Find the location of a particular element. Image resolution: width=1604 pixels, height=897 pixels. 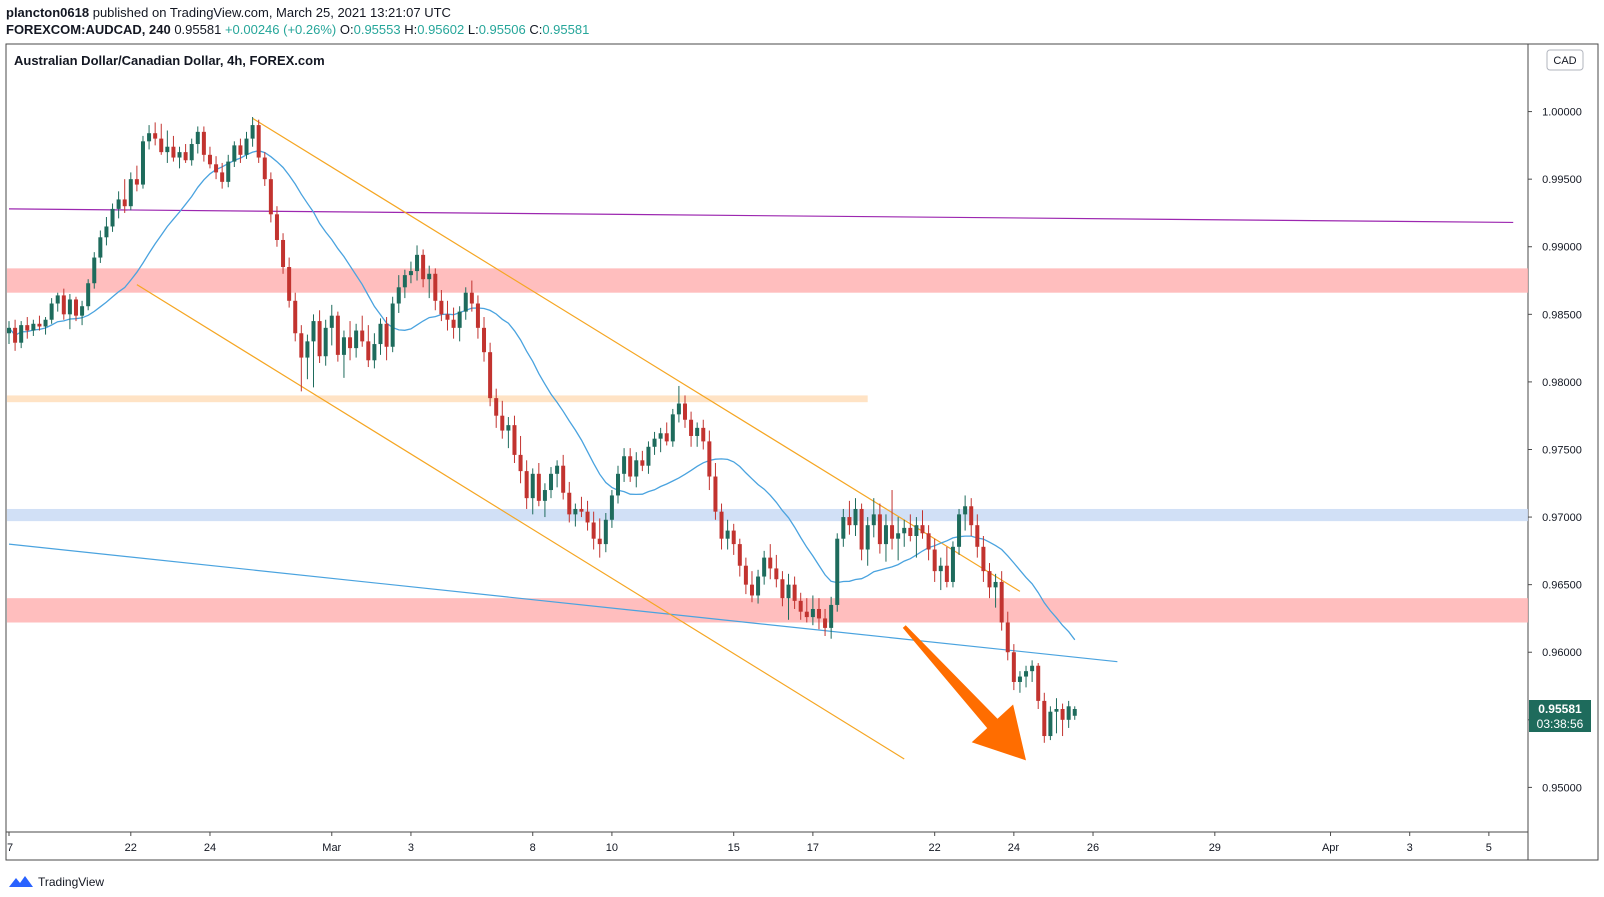

currency-badge: CAD is located at coordinates (1564, 61).